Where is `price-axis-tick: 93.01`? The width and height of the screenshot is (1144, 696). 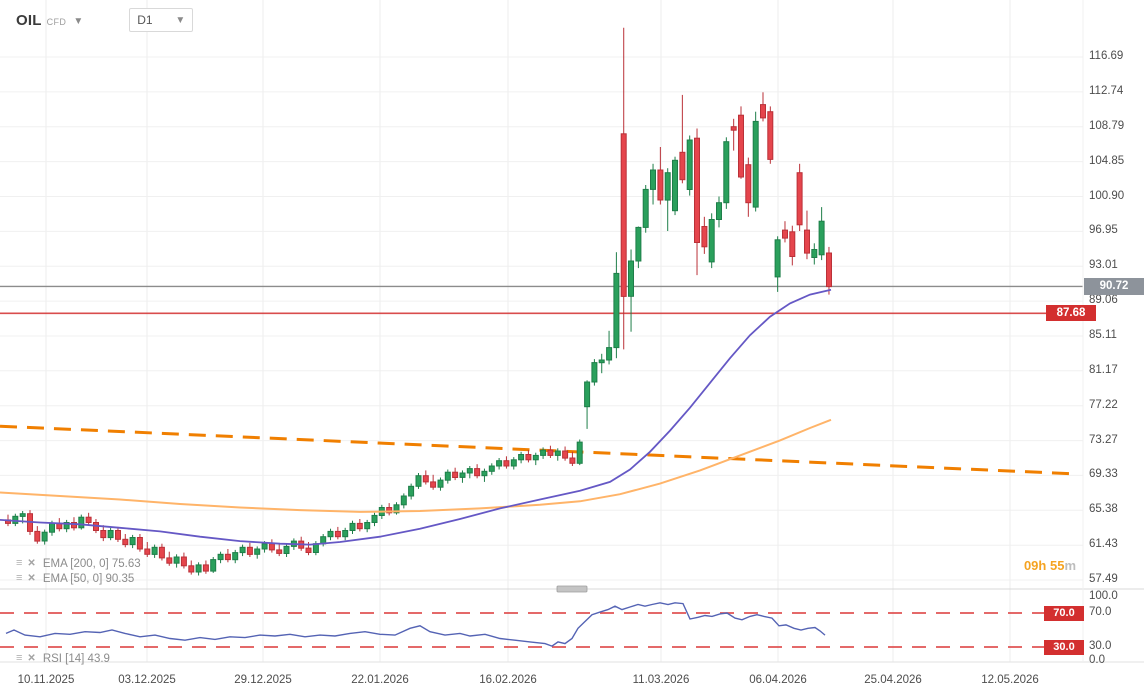
price-axis-tick: 93.01 is located at coordinates (1103, 265).